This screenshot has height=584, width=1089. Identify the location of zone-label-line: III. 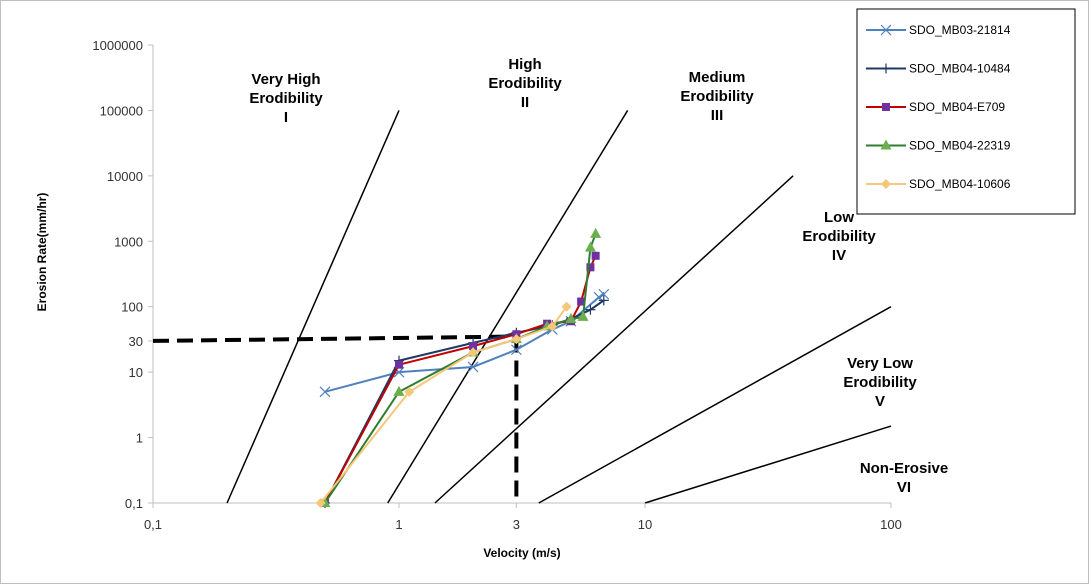
(717, 115).